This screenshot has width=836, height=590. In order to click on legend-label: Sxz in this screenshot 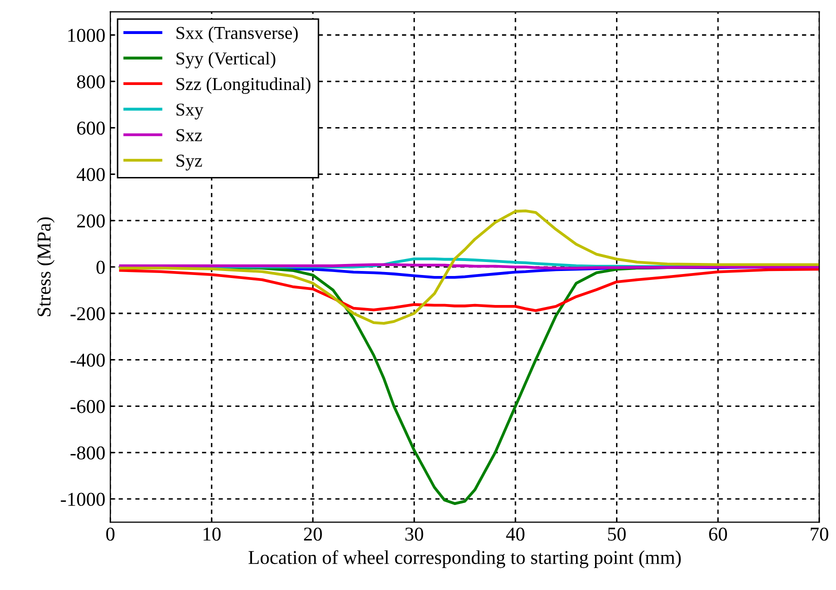, I will do `click(189, 135)`.